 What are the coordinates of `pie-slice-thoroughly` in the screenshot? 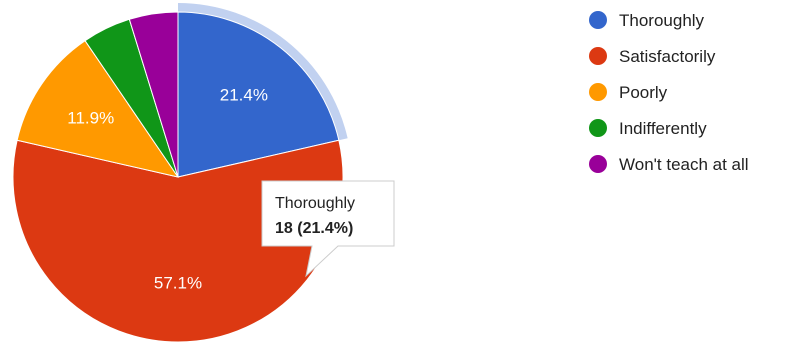 It's located at (258, 94).